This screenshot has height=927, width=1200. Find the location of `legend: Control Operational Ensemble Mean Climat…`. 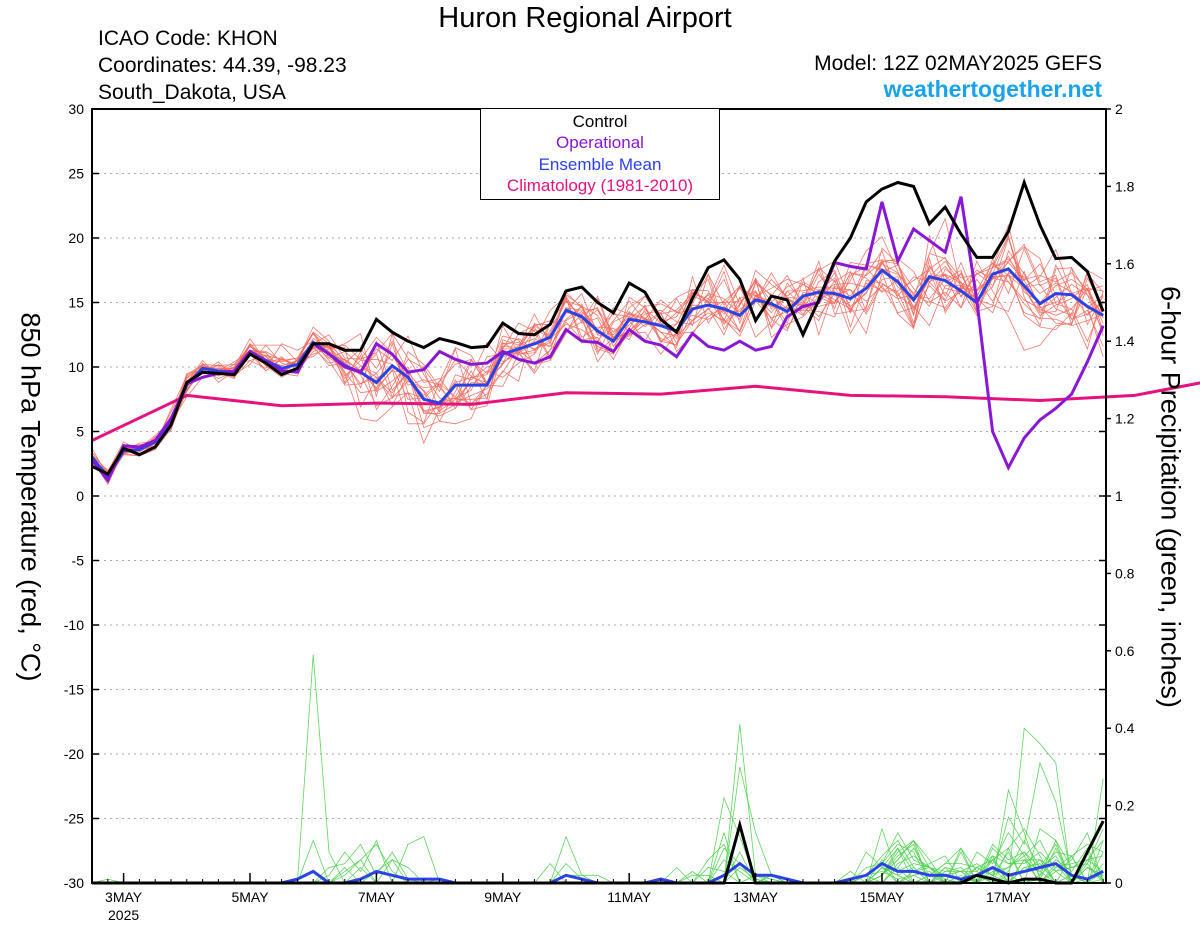

legend: Control Operational Ensemble Mean Climat… is located at coordinates (600, 154).